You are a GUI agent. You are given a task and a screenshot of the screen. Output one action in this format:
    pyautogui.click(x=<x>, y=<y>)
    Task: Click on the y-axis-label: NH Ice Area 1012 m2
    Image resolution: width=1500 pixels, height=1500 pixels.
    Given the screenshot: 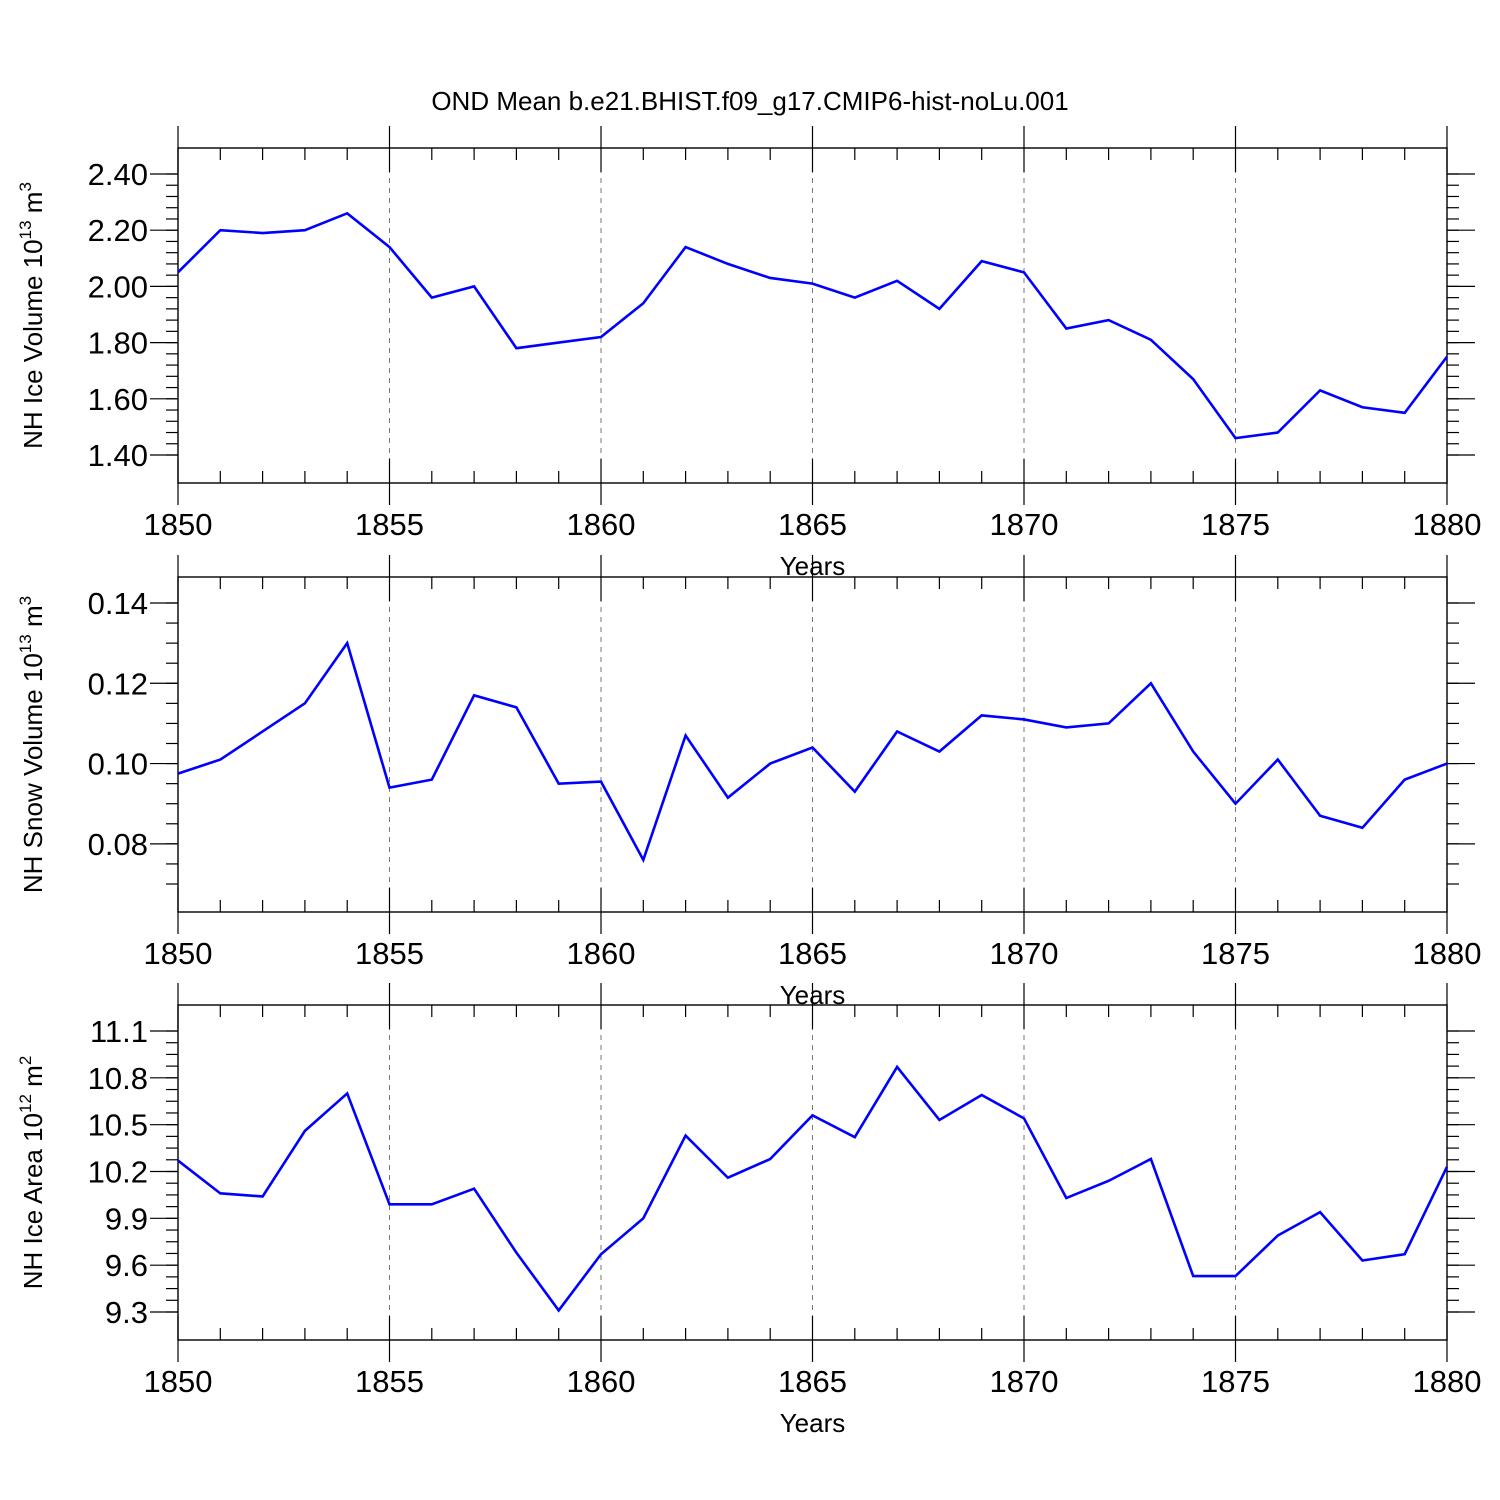 What is the action you would take?
    pyautogui.click(x=32, y=1173)
    